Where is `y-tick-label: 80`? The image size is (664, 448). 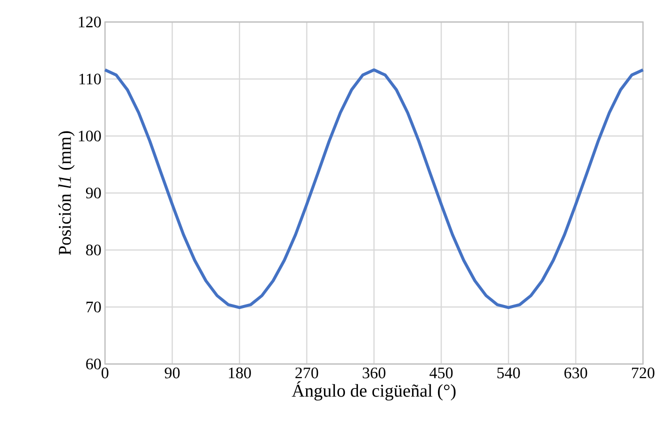 y-tick-label: 80 is located at coordinates (93, 250).